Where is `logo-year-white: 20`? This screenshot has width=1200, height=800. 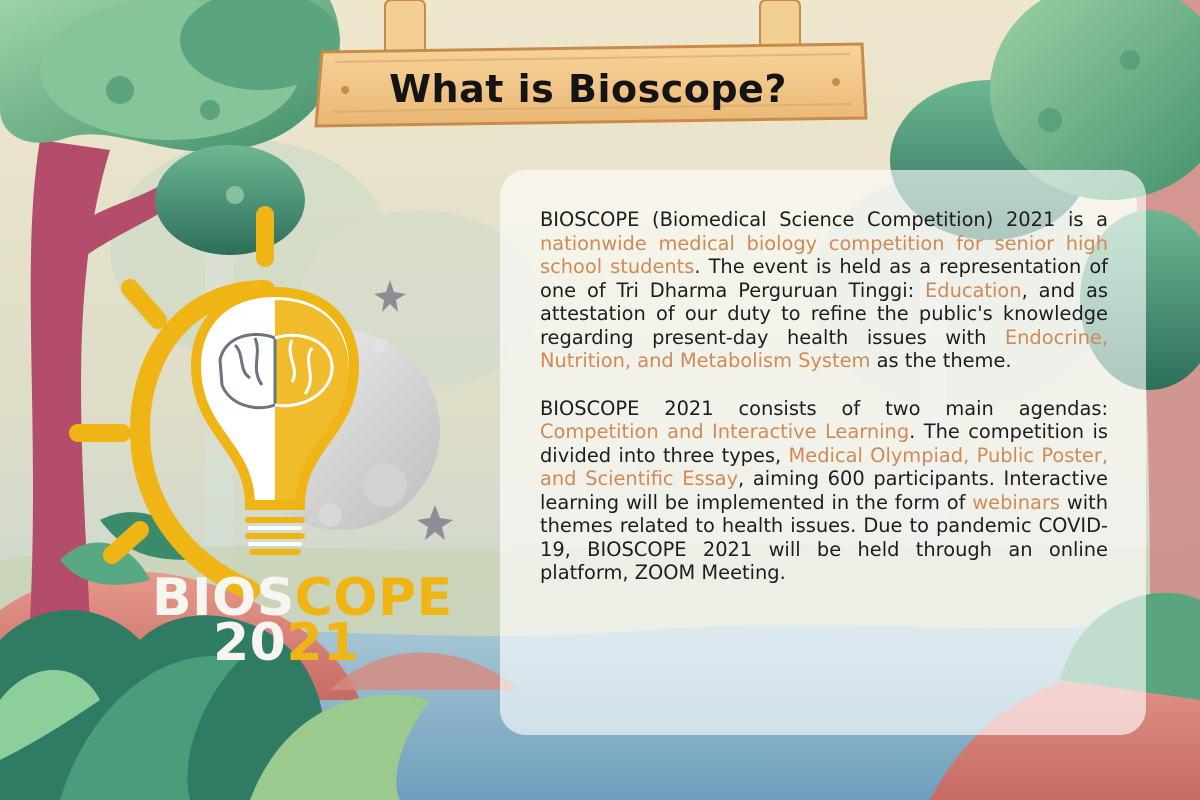 logo-year-white: 20 is located at coordinates (250, 643).